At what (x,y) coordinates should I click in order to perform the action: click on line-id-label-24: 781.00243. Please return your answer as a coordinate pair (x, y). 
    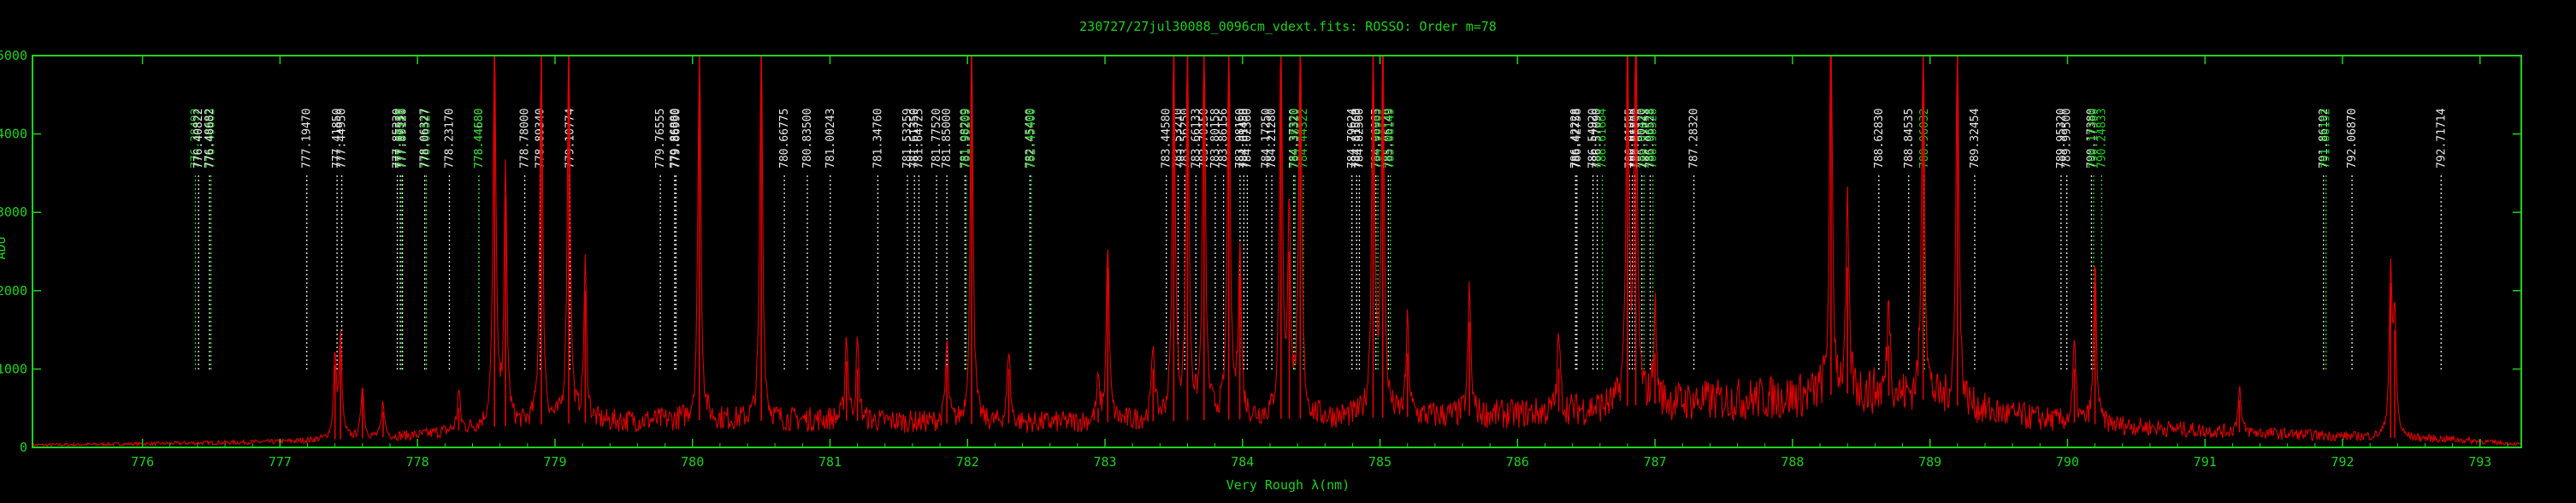
    Looking at the image, I should click on (830, 139).